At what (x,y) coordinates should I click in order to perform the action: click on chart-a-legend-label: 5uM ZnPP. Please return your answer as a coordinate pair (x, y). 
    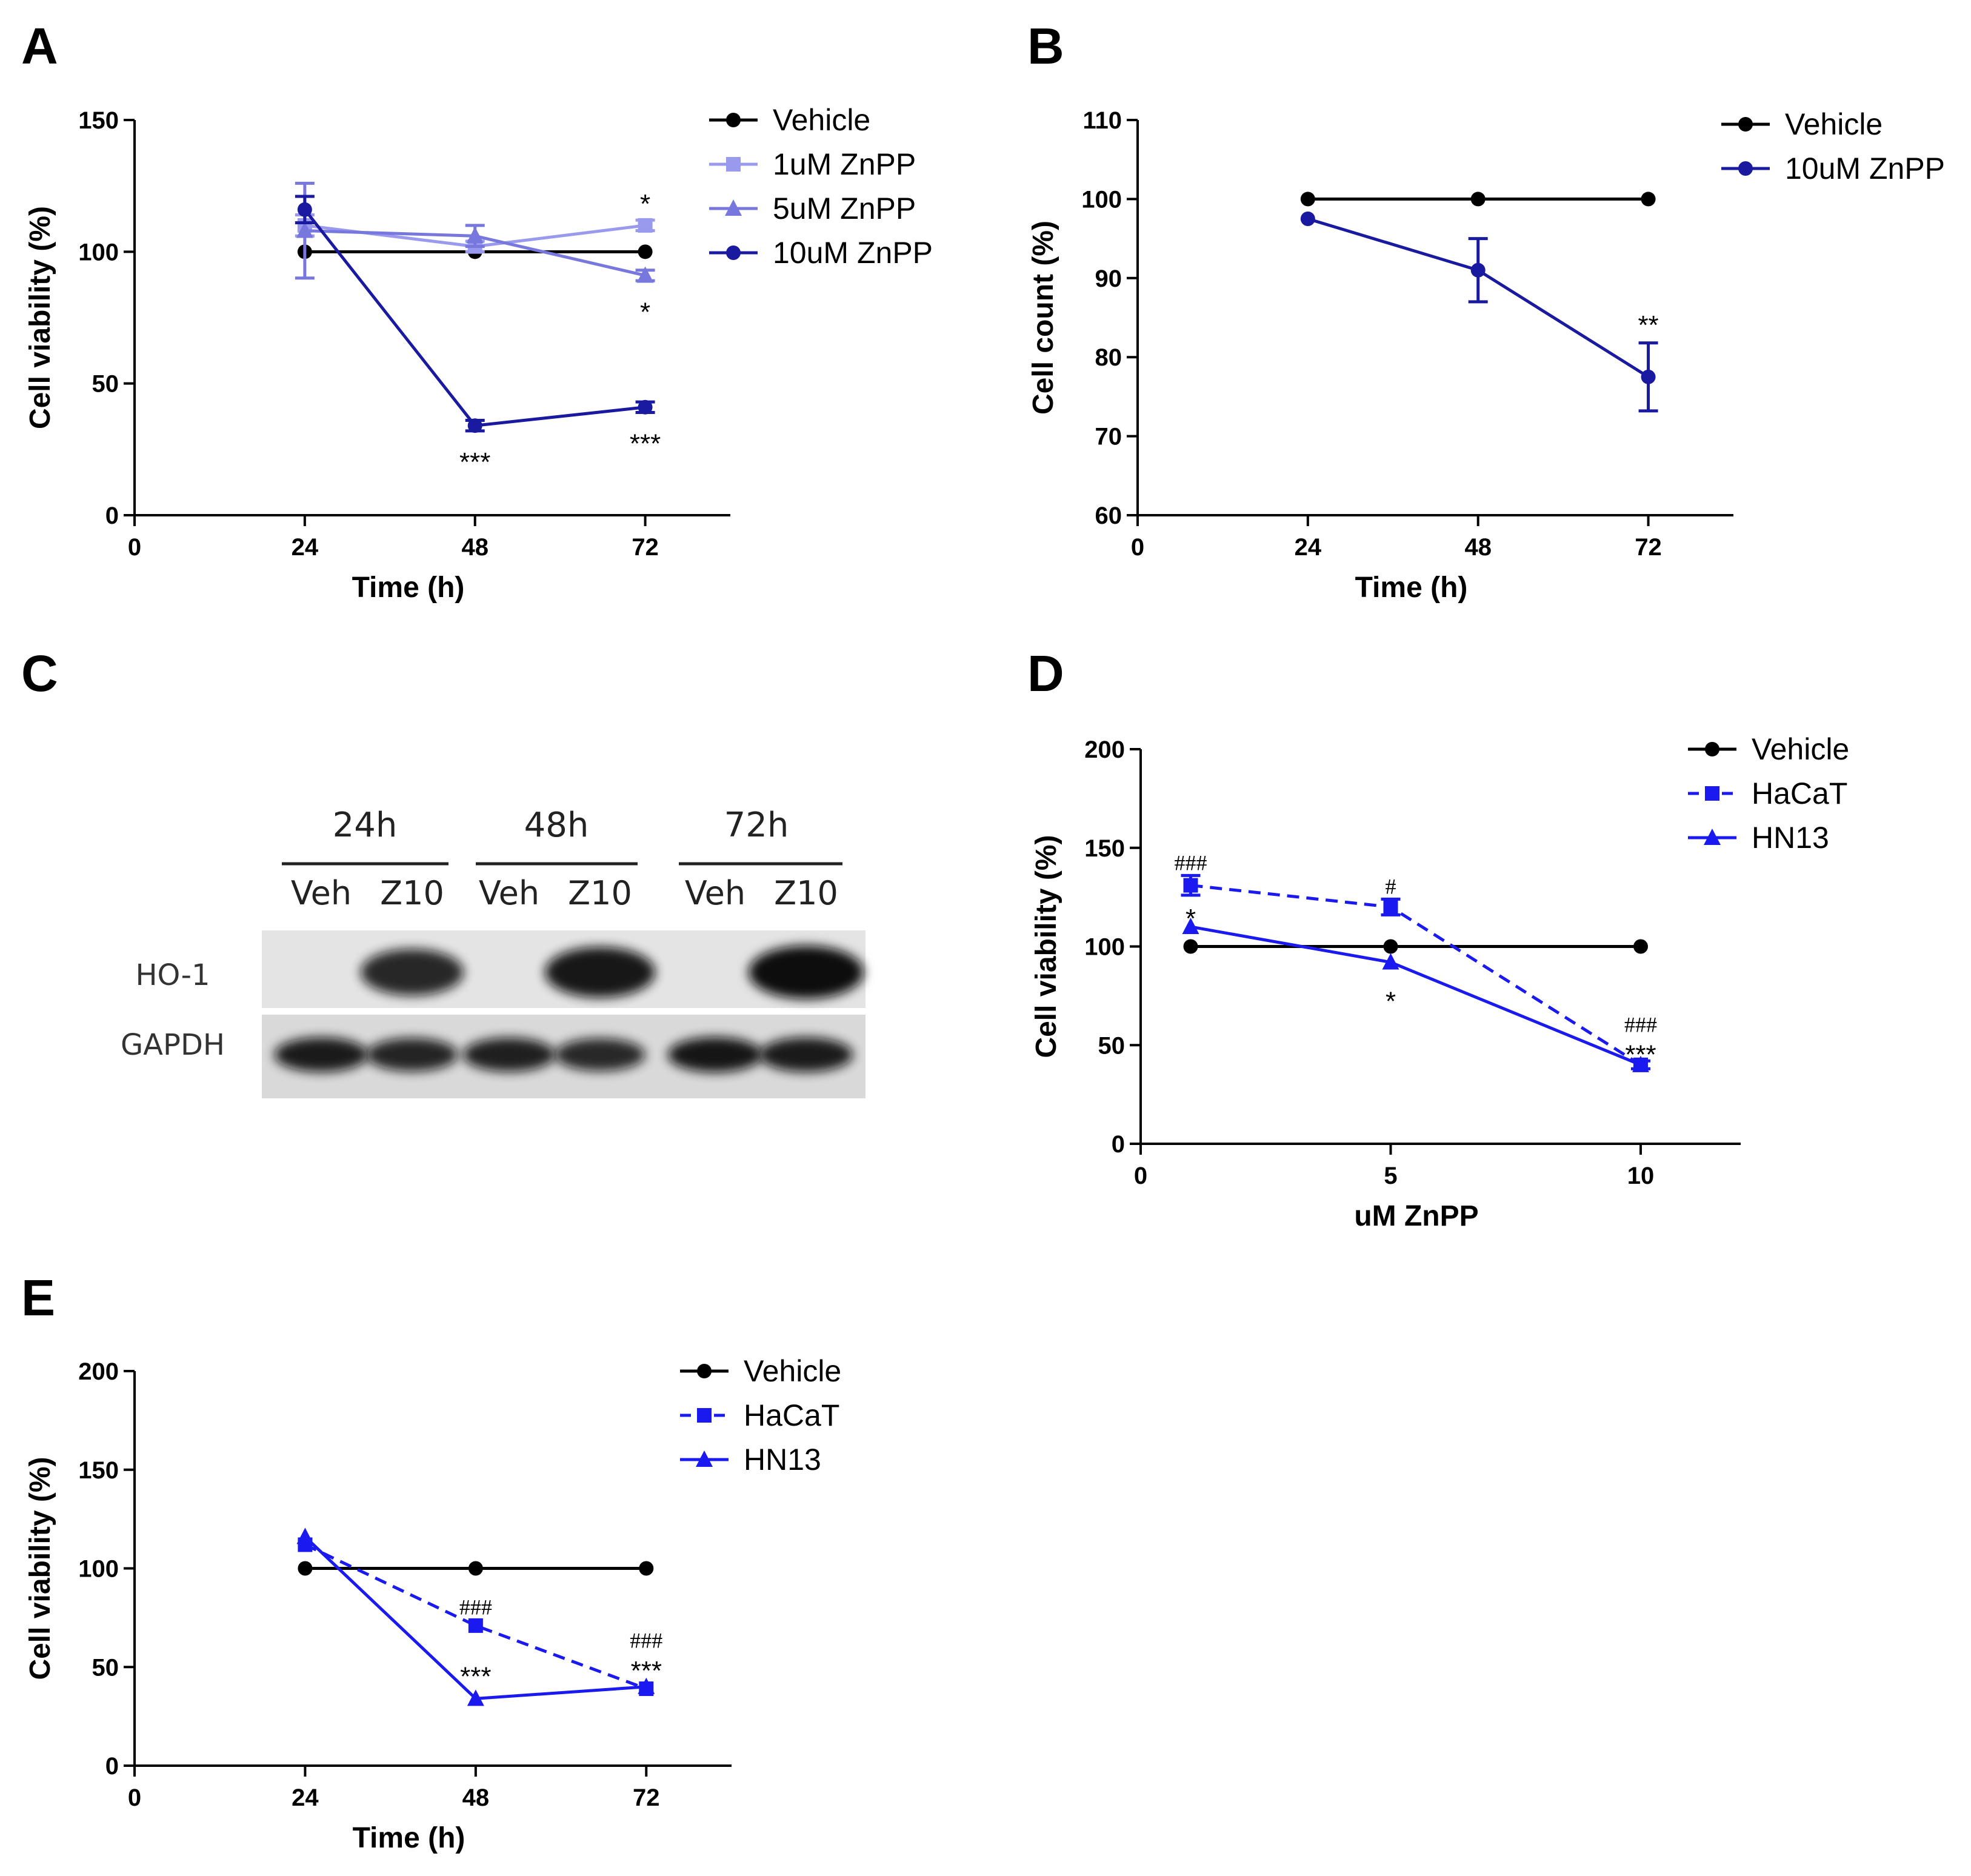
    Looking at the image, I should click on (844, 209).